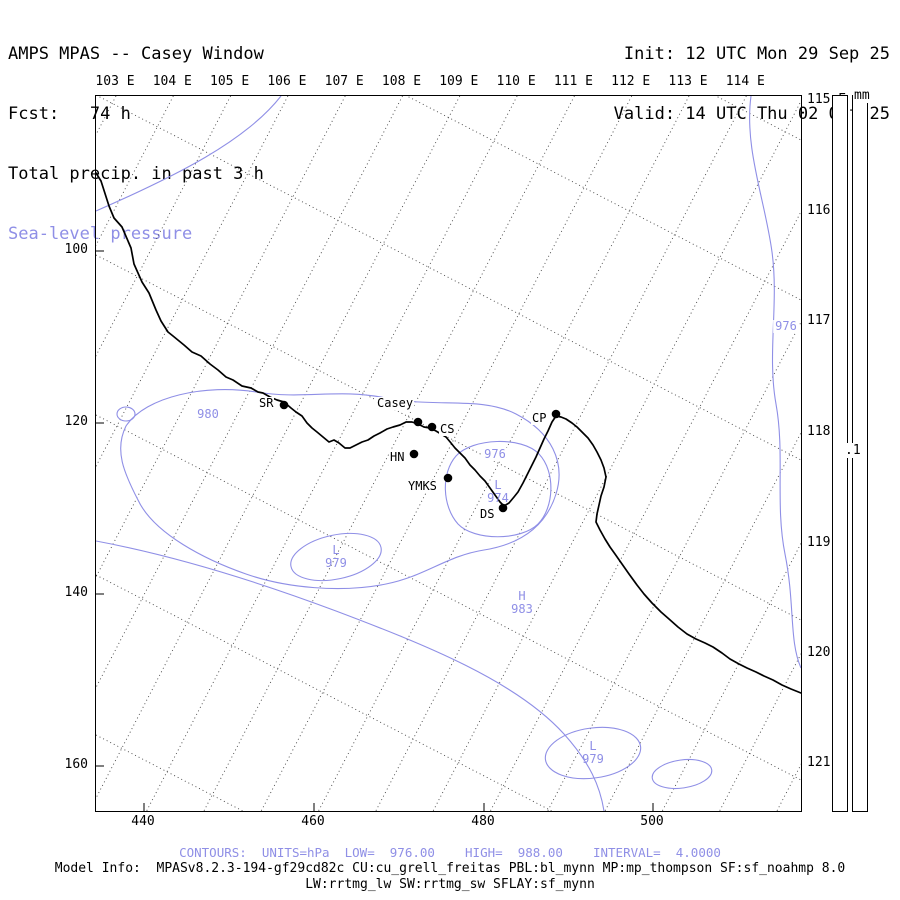 This screenshot has width=900, height=900. Describe the element at coordinates (136, 54) in the screenshot. I see `plot-title: AMPS MPAS -- Casey Window` at that location.